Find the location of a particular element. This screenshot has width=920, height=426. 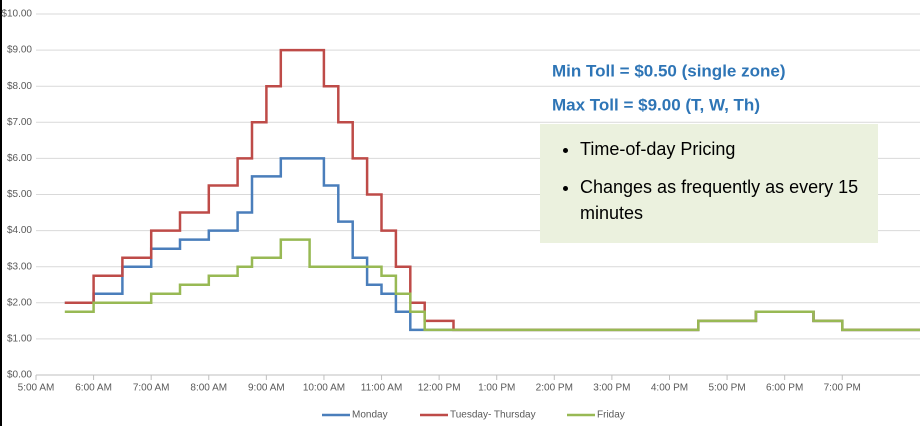

y-tick-label: $7.00 is located at coordinates (19, 122).